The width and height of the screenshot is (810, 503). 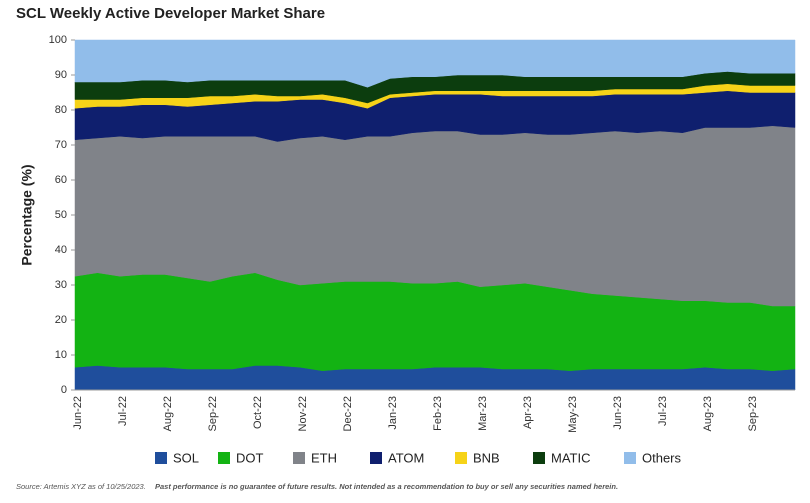 What do you see at coordinates (483, 413) in the screenshot?
I see `x-tick-label: Mar-23` at bounding box center [483, 413].